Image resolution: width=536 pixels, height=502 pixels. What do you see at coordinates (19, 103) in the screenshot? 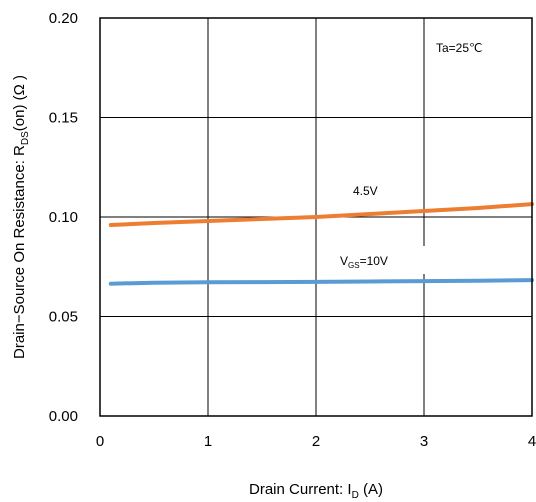
I see `y-axis-label-tail: (on) (Ω )` at bounding box center [19, 103].